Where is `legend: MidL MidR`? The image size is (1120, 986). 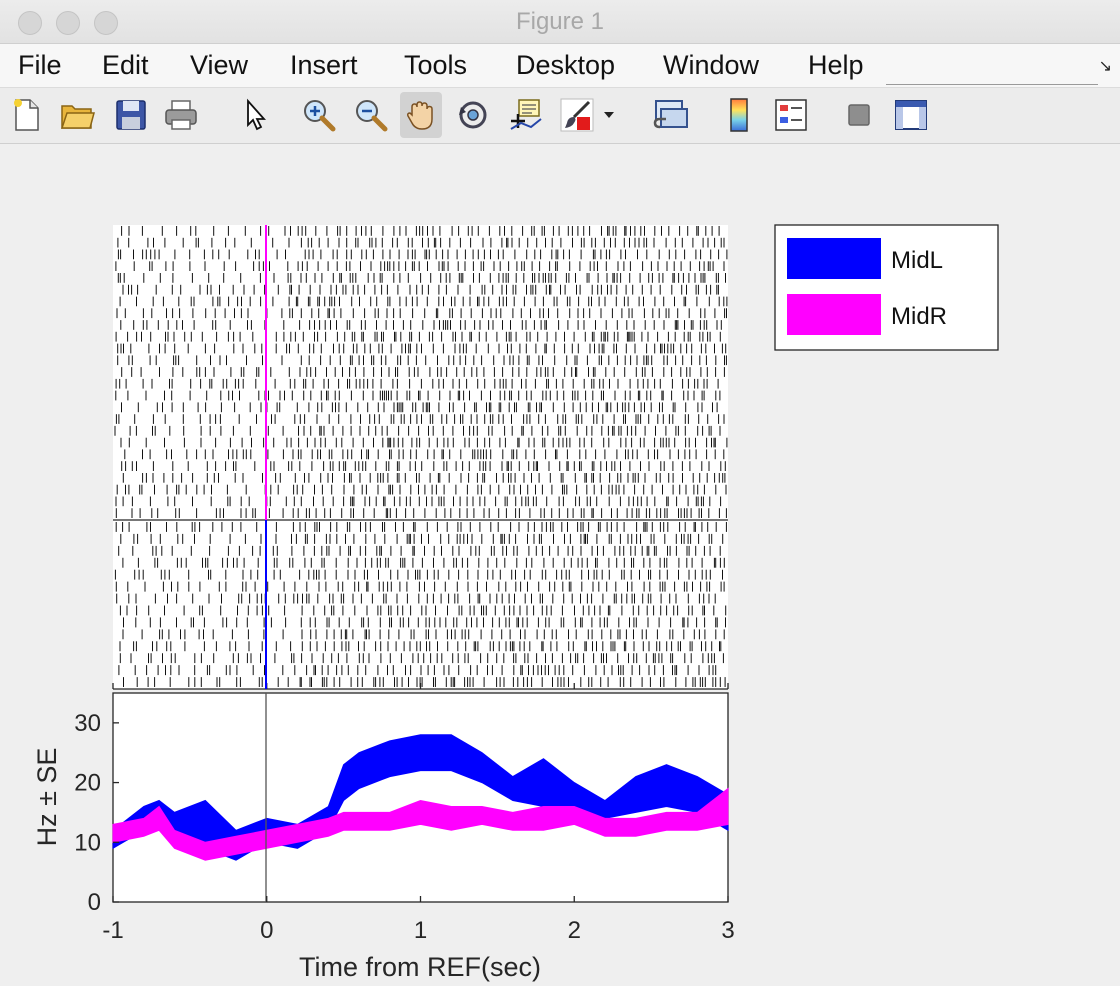
legend: MidL MidR is located at coordinates (886, 287).